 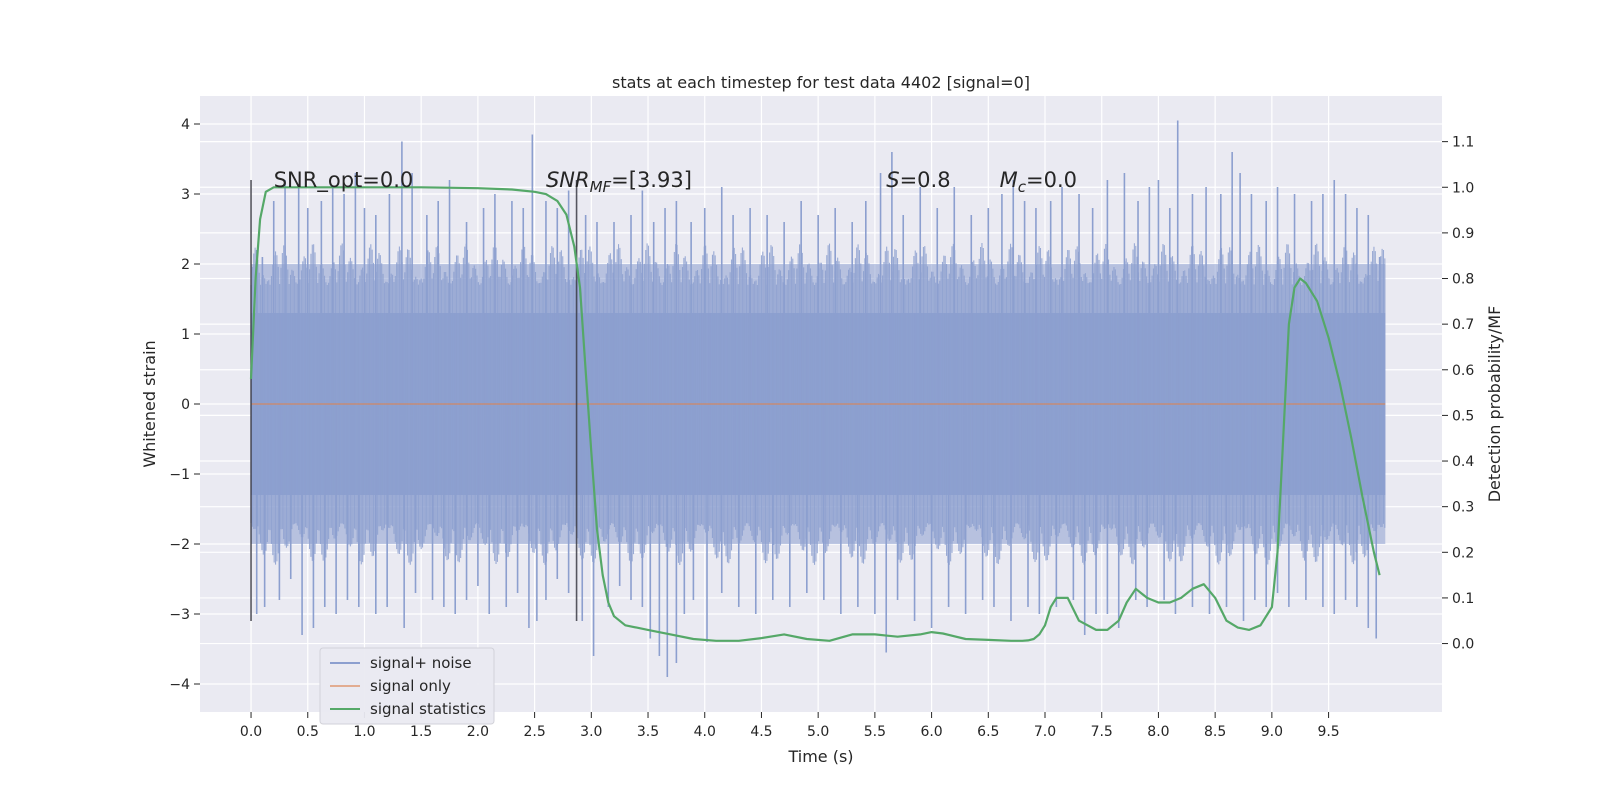 I want to click on x-tick-label: 2.0, so click(x=478, y=732).